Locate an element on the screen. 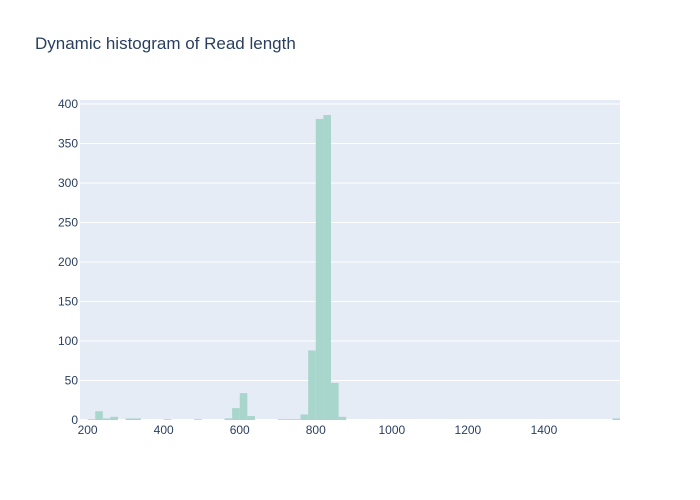 The height and width of the screenshot is (500, 700). y-tick-label: 250 is located at coordinates (68, 222).